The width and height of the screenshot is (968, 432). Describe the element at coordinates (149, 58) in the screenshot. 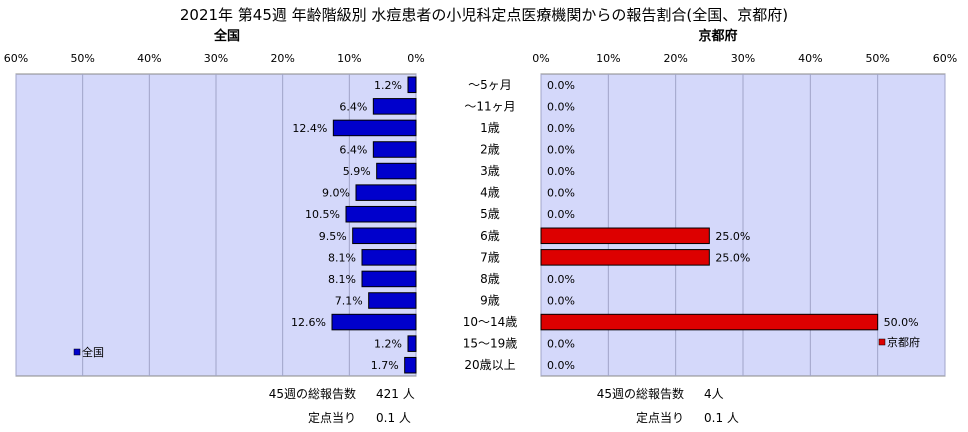

I see `x-tick-label-national: 40%` at that location.